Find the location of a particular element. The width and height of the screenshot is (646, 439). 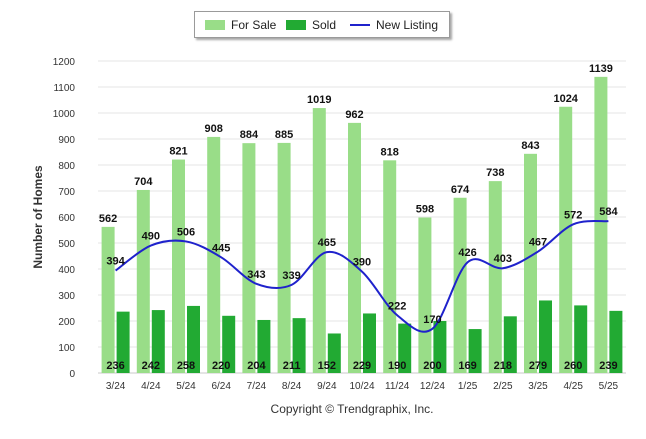

x-tick-label: 1/25 is located at coordinates (468, 386).